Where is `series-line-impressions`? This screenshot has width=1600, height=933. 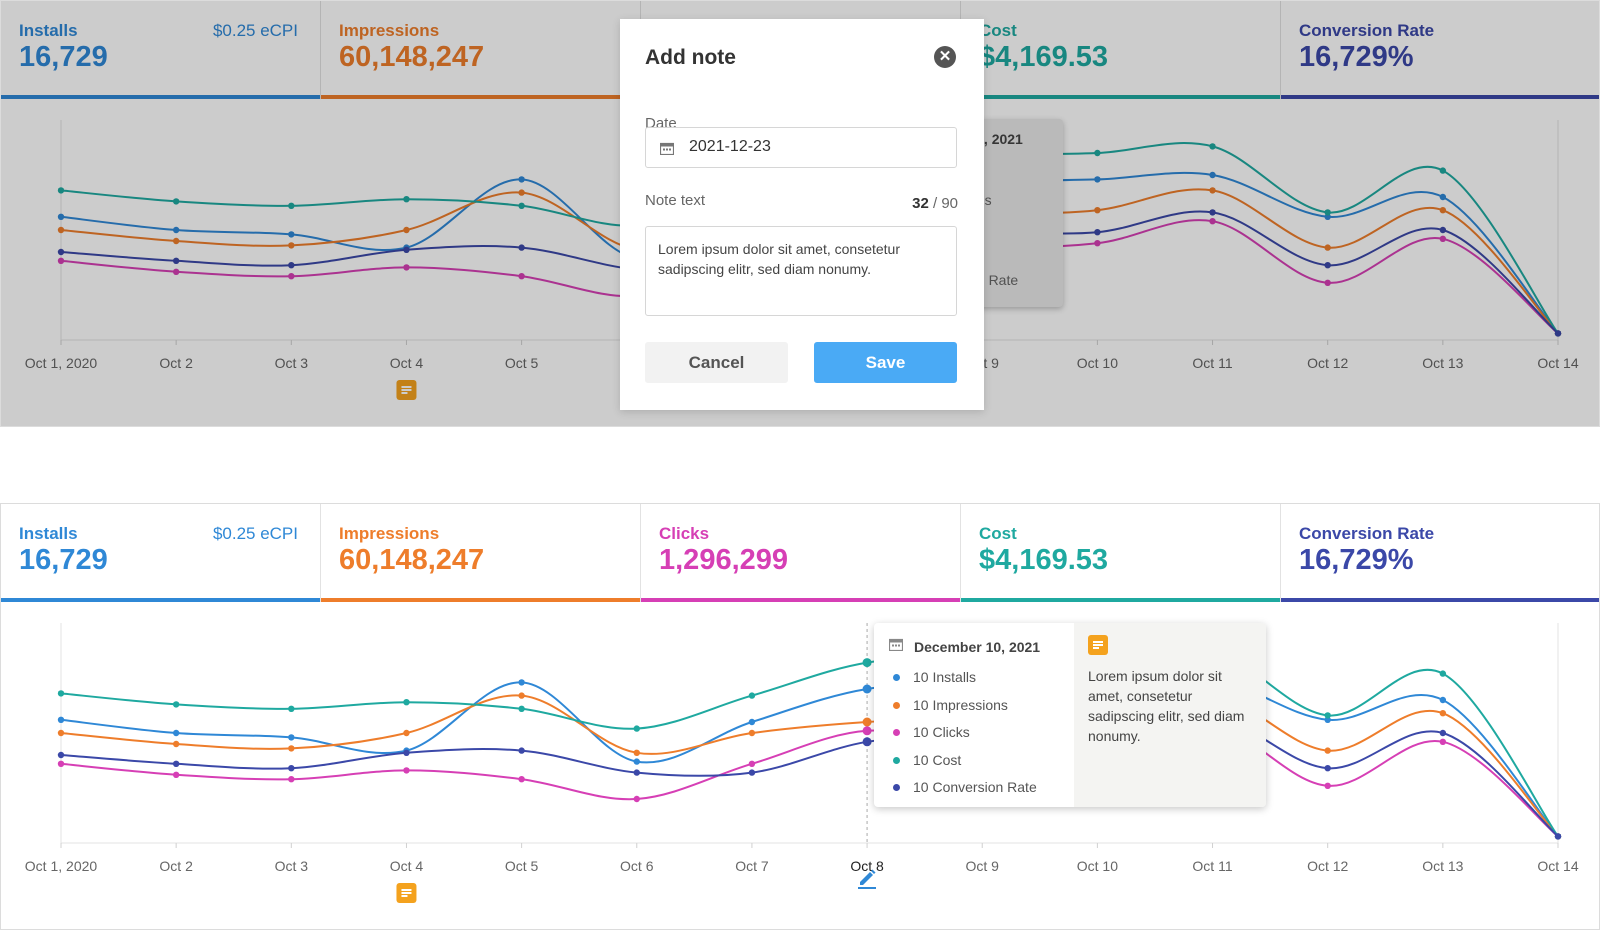 series-line-impressions is located at coordinates (809, 764).